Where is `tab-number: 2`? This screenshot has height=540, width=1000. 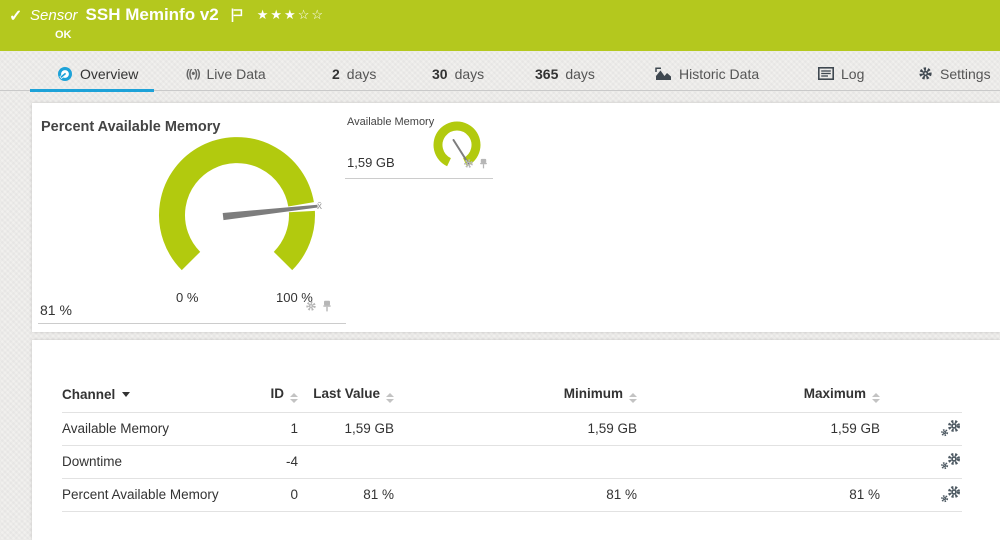 tab-number: 2 is located at coordinates (336, 73).